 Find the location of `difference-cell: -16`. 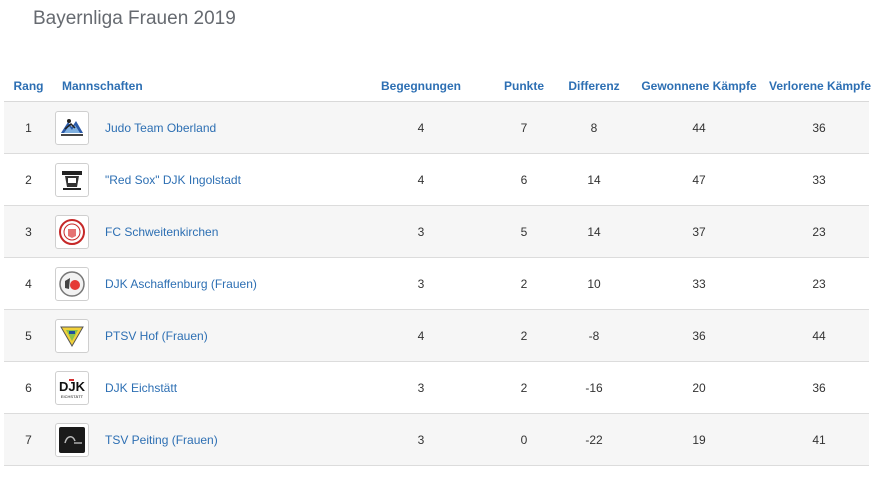

difference-cell: -16 is located at coordinates (594, 387).